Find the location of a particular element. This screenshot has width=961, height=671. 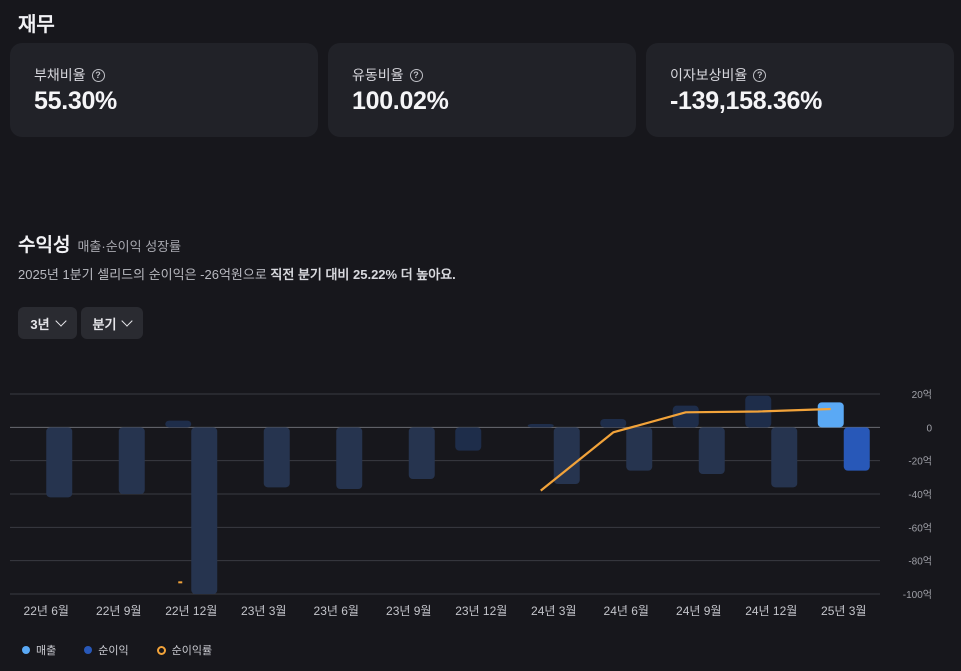

current-ratio-value: 100.02% is located at coordinates (400, 101).